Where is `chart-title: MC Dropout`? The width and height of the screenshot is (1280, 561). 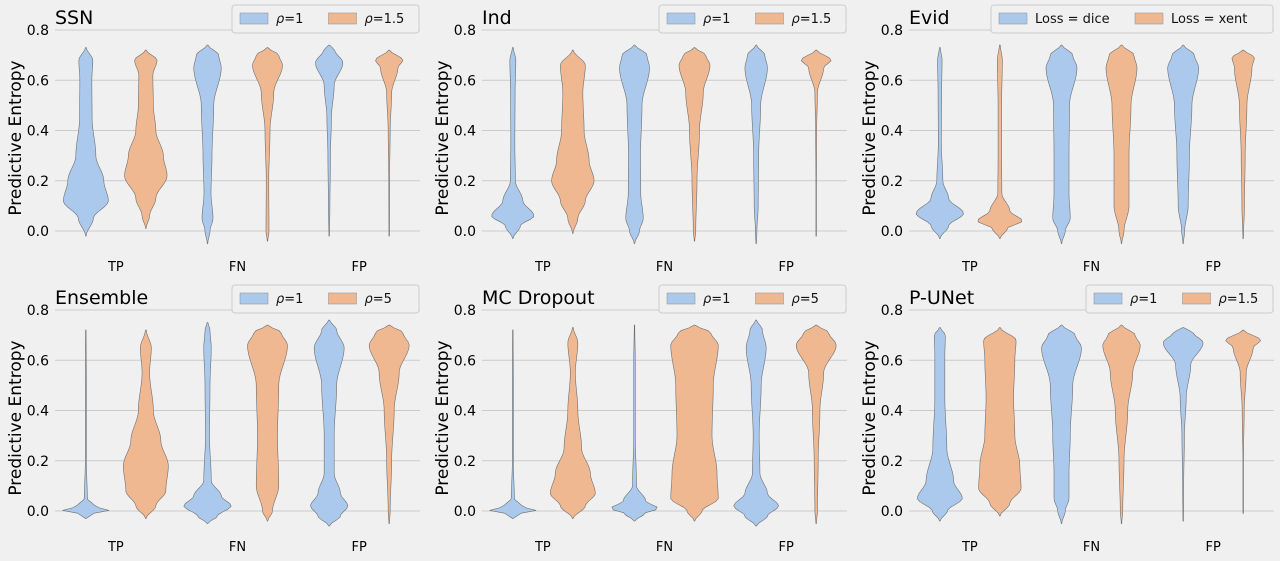
chart-title: MC Dropout is located at coordinates (538, 298).